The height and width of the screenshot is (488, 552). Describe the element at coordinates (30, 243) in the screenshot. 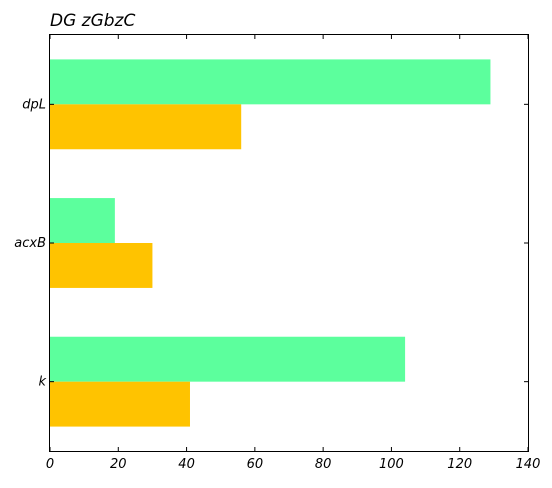

I see `y-tick-label-acxB: acxB` at that location.